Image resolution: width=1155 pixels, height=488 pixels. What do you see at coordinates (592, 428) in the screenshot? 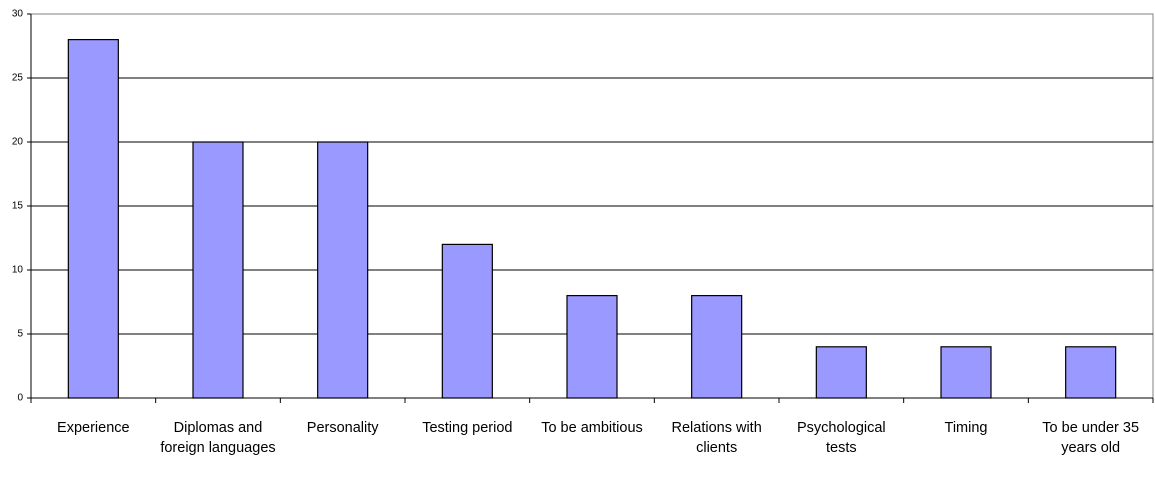
I see `x-tick-label: To be ambitious` at bounding box center [592, 428].